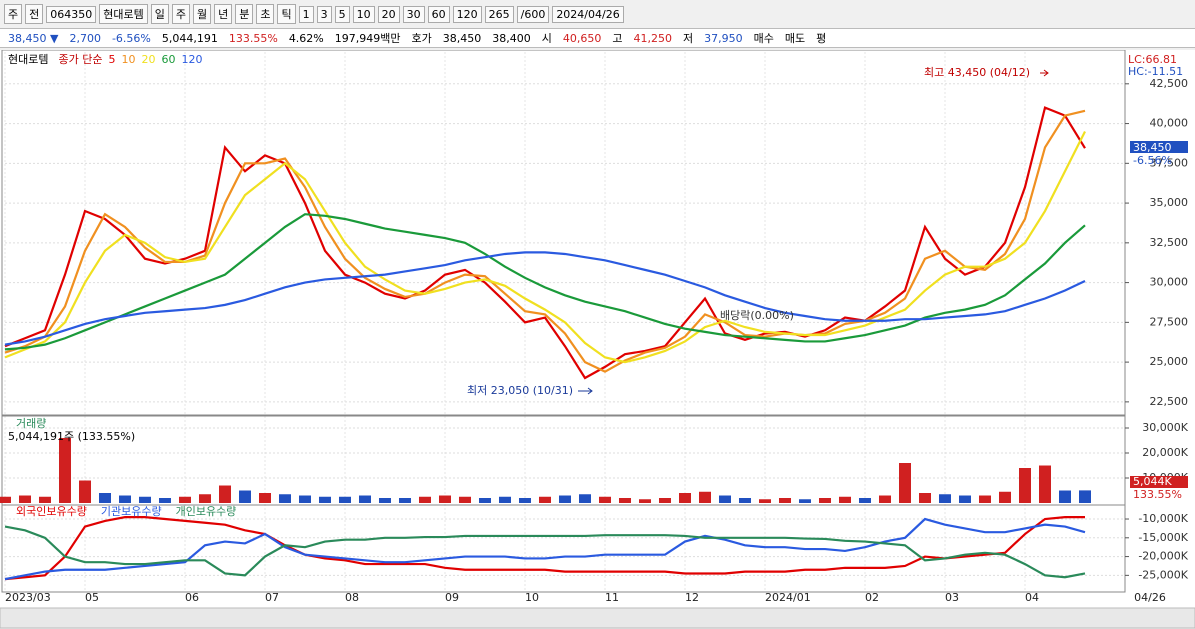 This screenshot has width=1195, height=629. What do you see at coordinates (511, 38) in the screenshot?
I see `info-field: 38,400` at bounding box center [511, 38].